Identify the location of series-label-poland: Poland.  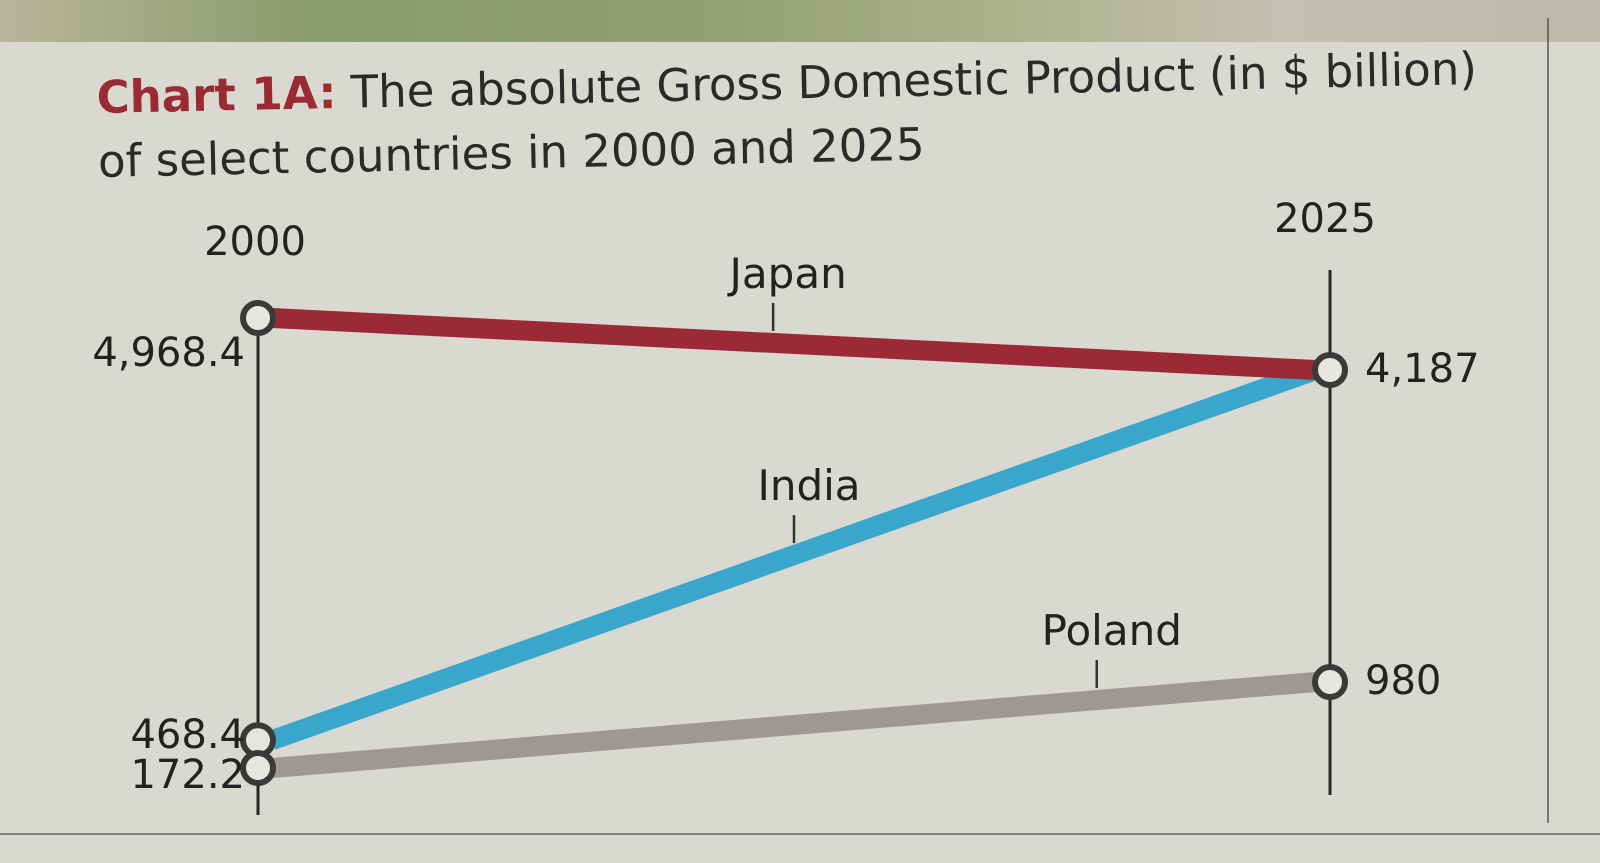
(1112, 630).